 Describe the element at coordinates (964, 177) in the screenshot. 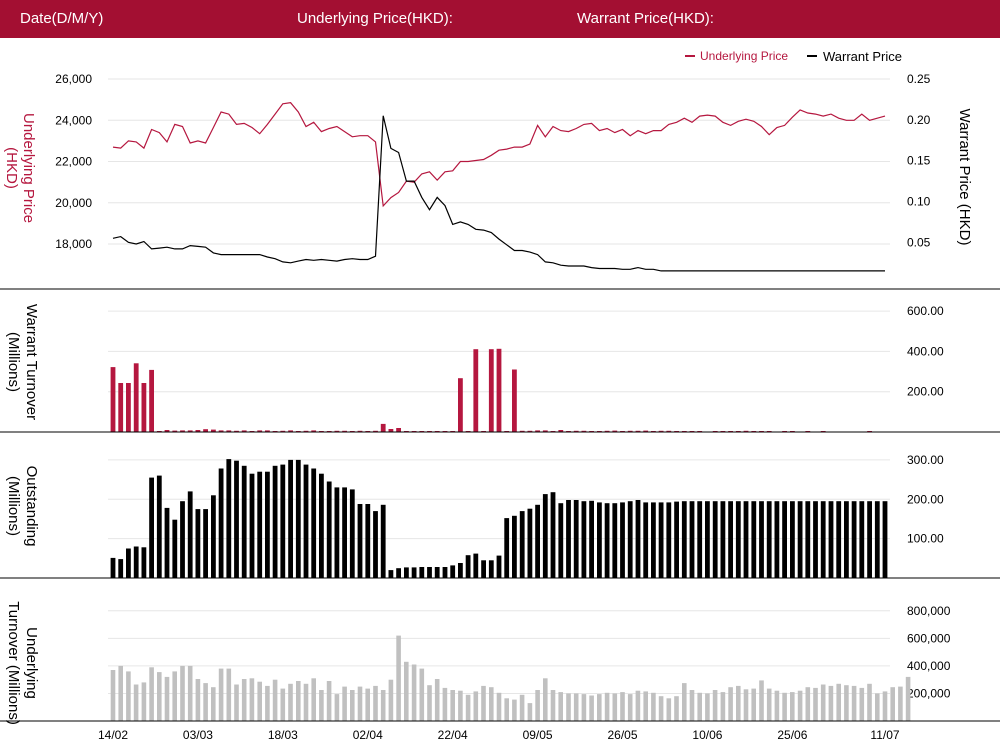

I see `right-axis-title: Warrant Price (HKD)` at that location.